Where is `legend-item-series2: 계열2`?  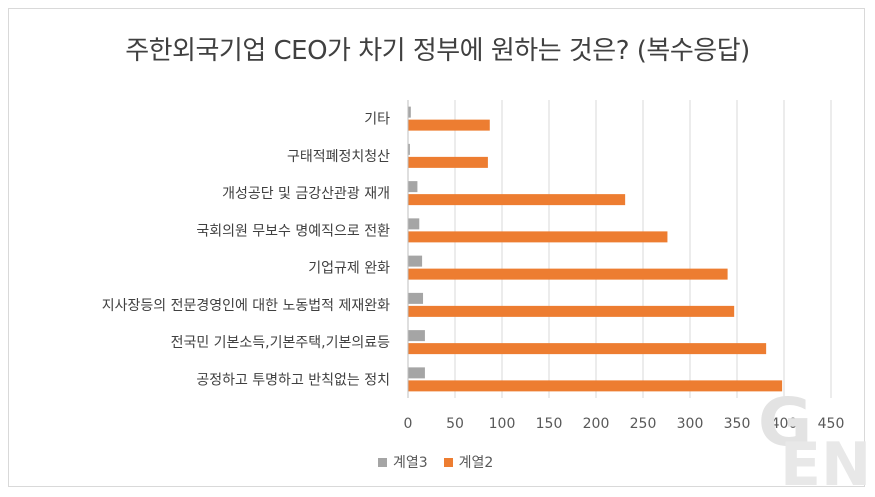 legend-item-series2: 계열2 is located at coordinates (468, 462).